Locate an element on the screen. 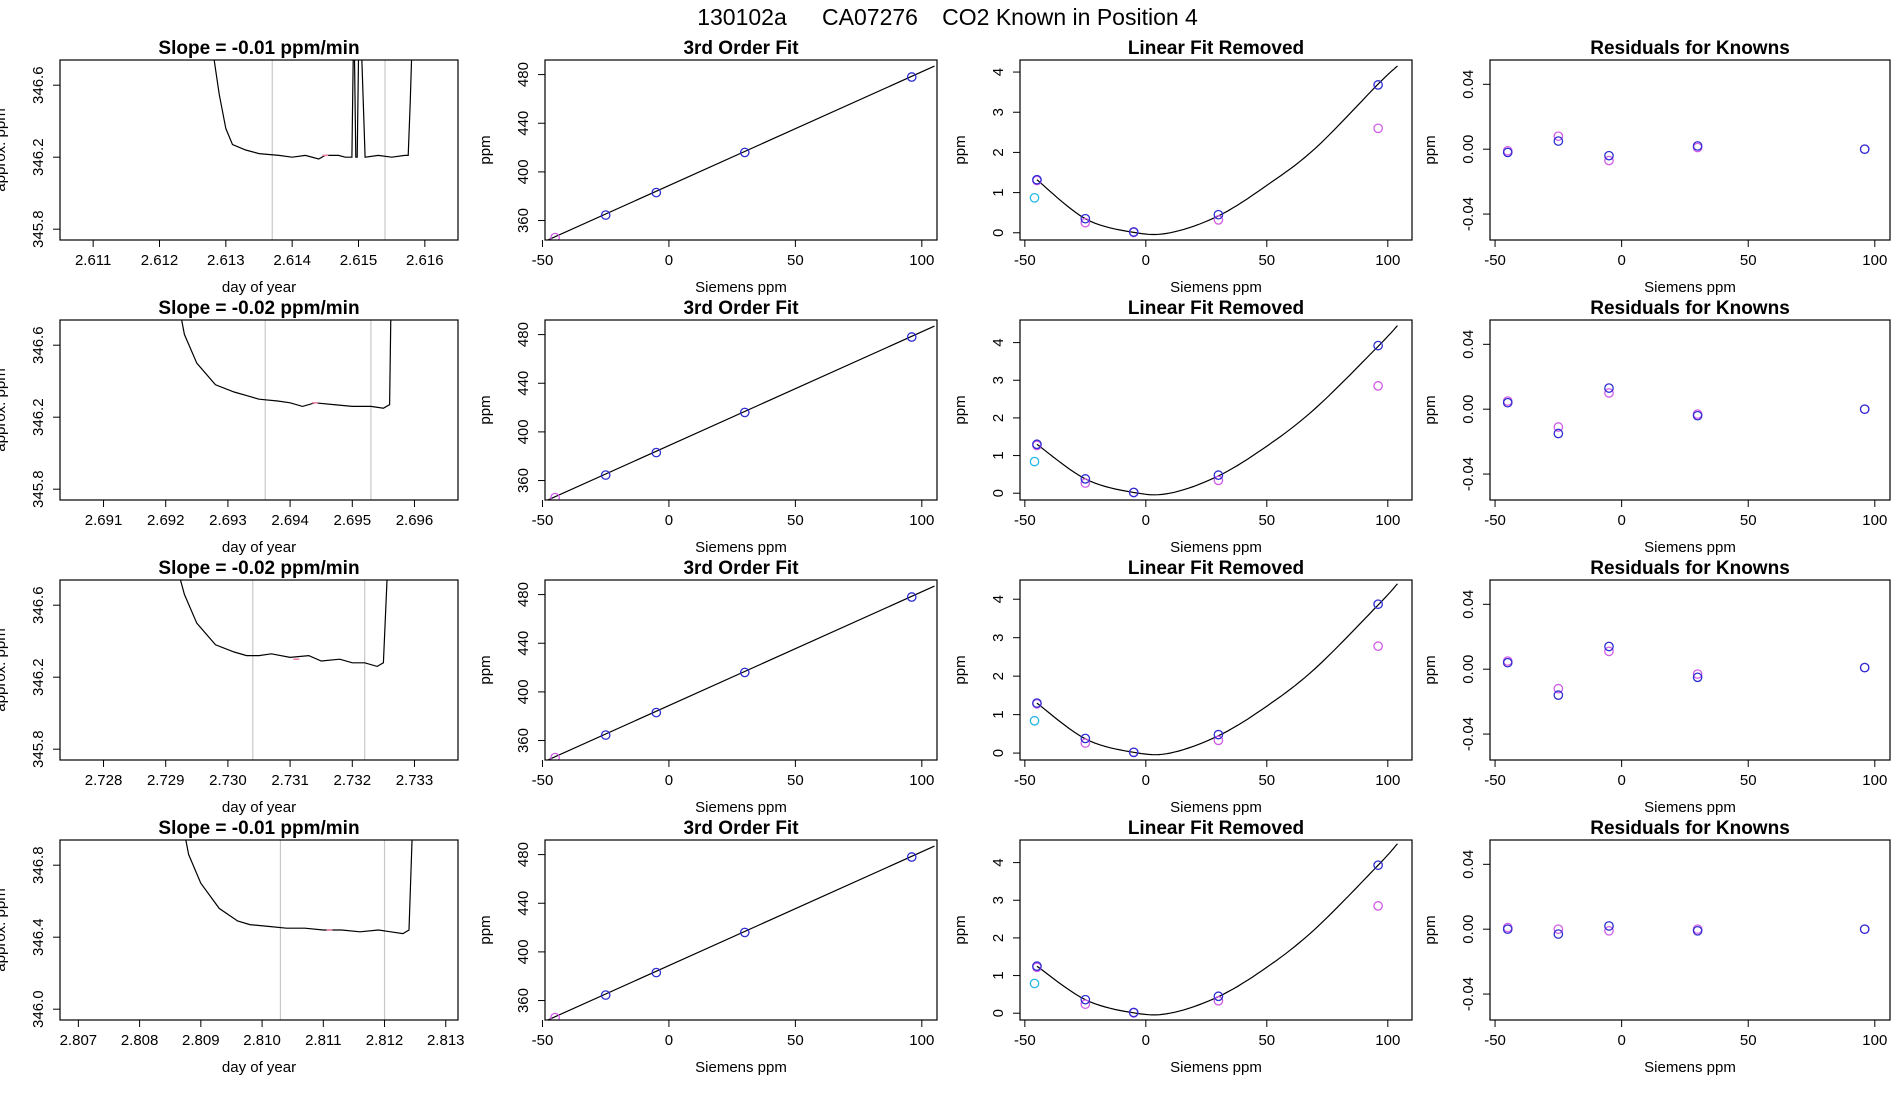 Image resolution: width=1900 pixels, height=1100 pixels. chart-12-drift-series-line is located at coordinates (299, 887).